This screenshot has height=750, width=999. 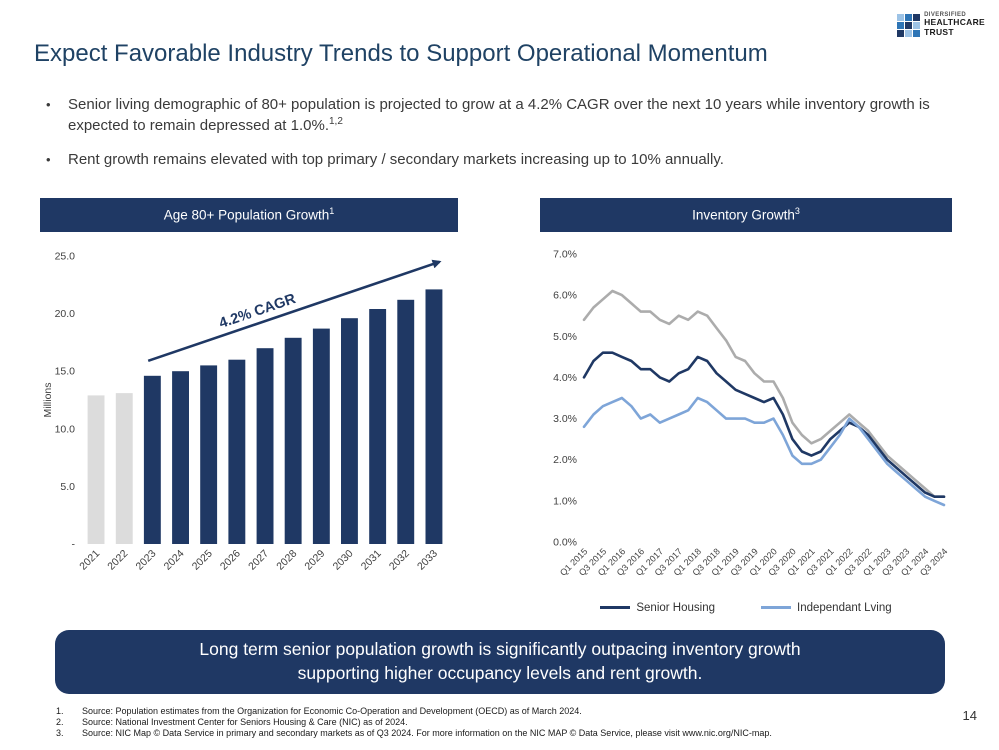 What do you see at coordinates (909, 25) in the screenshot?
I see `logo-grid-icon` at bounding box center [909, 25].